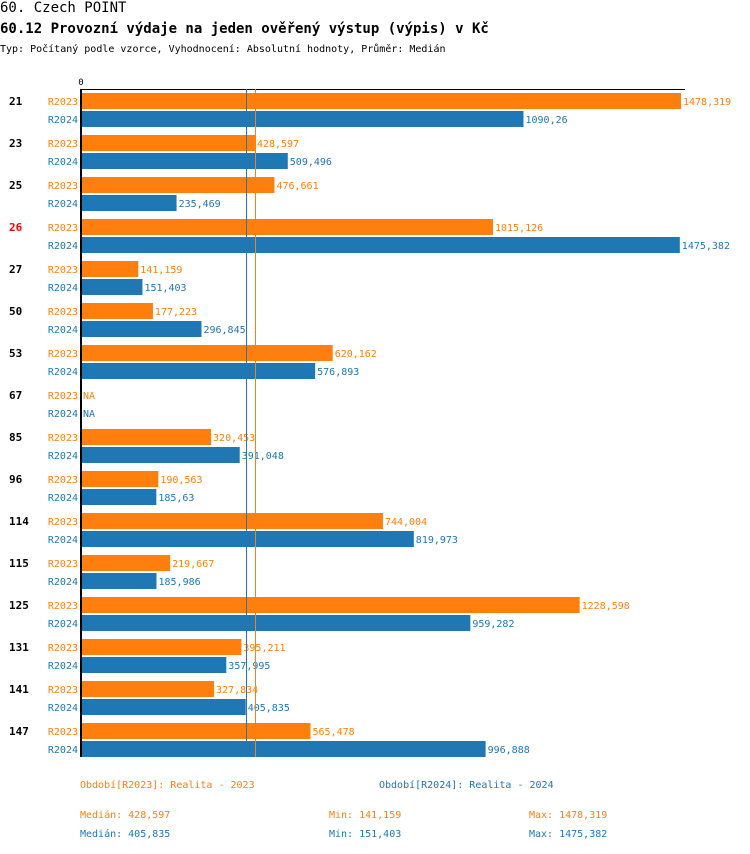  I want to click on legend-r2024: Období[R2024]: Realita - 2024, so click(466, 785).